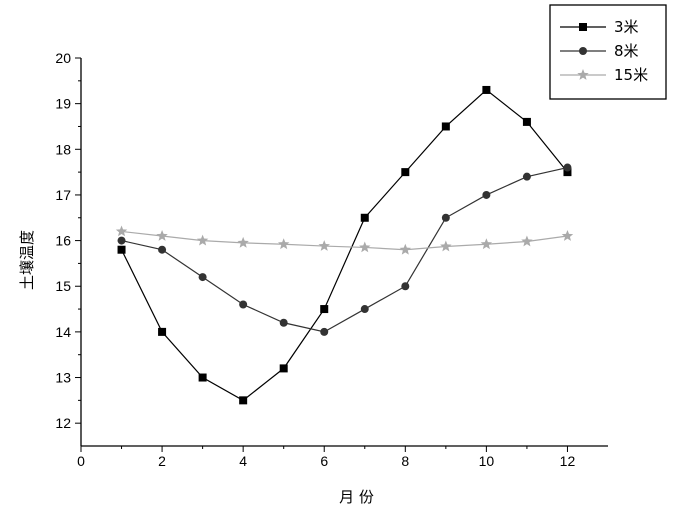  Describe the element at coordinates (599, 27) in the screenshot. I see `legend-item: 3米` at that location.